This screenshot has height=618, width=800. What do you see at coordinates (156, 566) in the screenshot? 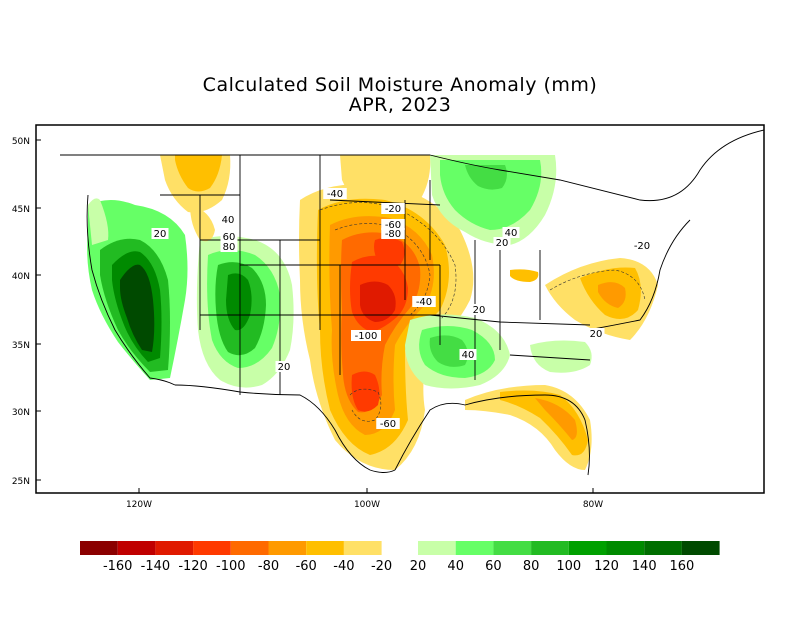
I see `colorbar-label: -140` at bounding box center [156, 566].